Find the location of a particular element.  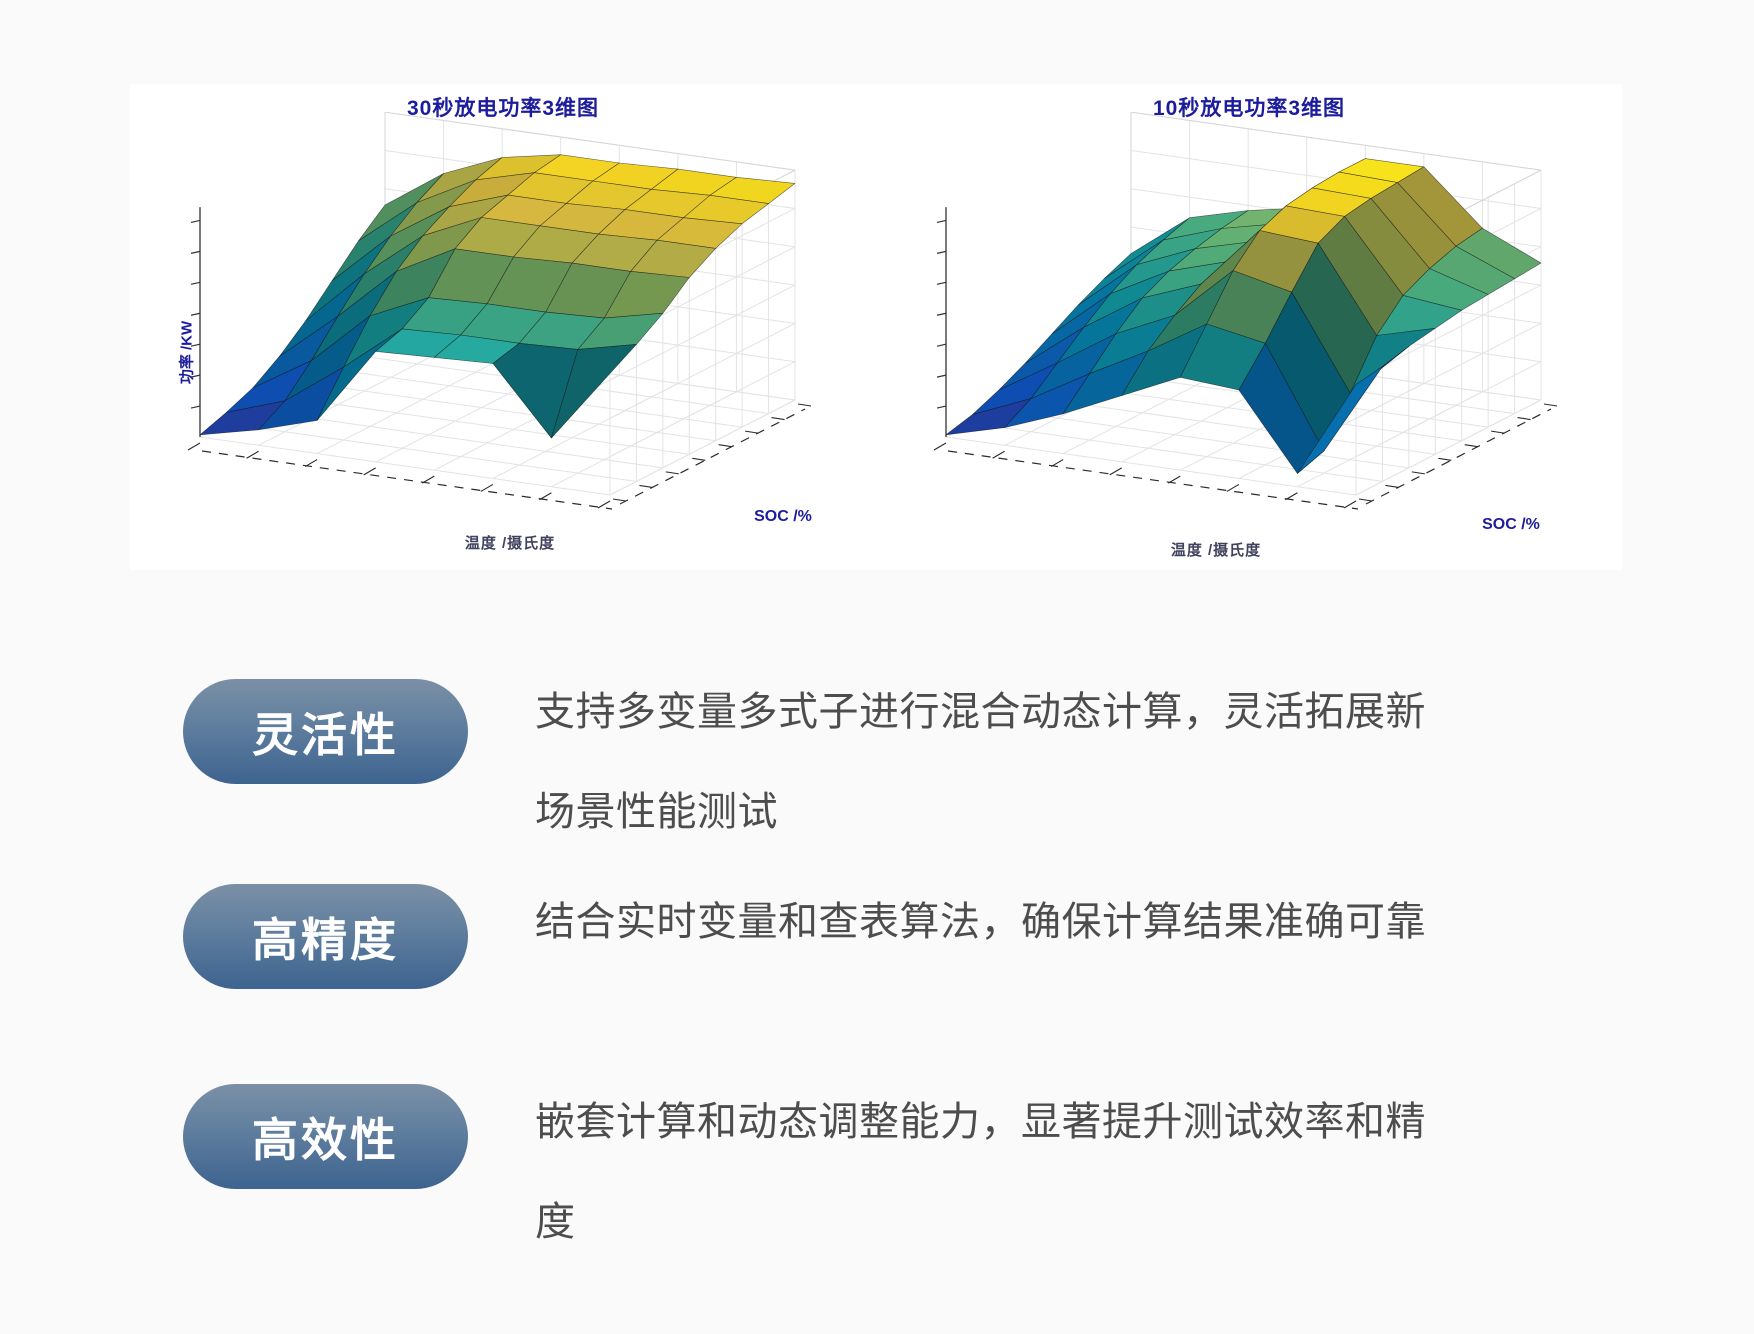

feature-description-flexibility: 支持多变量多式子进行混合动态计算，灵活拓展新 场景性能测试 is located at coordinates (985, 762).